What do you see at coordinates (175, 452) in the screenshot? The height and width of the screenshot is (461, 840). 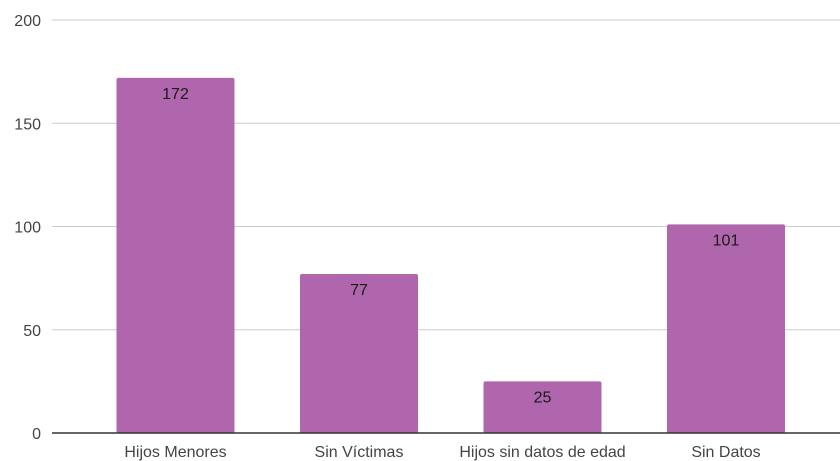 I see `x-category-label: Hijos Menores` at bounding box center [175, 452].